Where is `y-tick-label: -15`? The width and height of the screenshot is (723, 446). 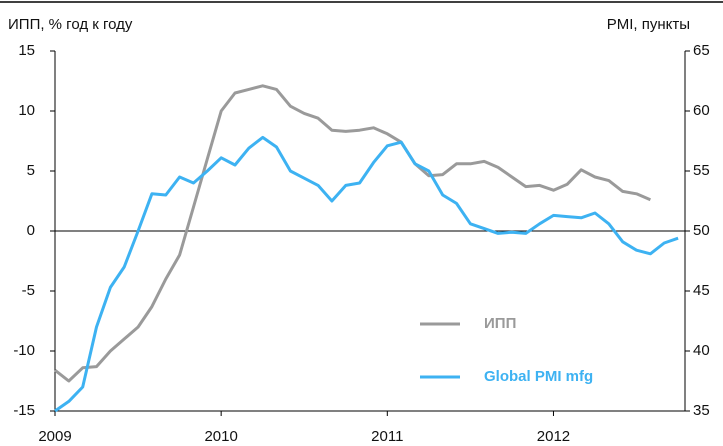 y-tick-label: -15 is located at coordinates (24, 410).